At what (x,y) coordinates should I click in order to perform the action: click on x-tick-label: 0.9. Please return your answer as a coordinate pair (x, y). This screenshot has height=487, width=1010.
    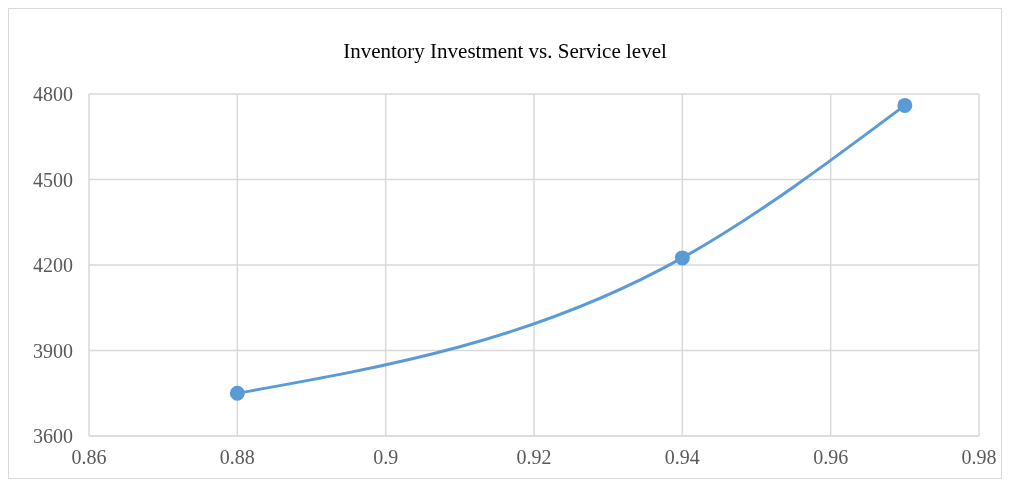
    Looking at the image, I should click on (386, 457).